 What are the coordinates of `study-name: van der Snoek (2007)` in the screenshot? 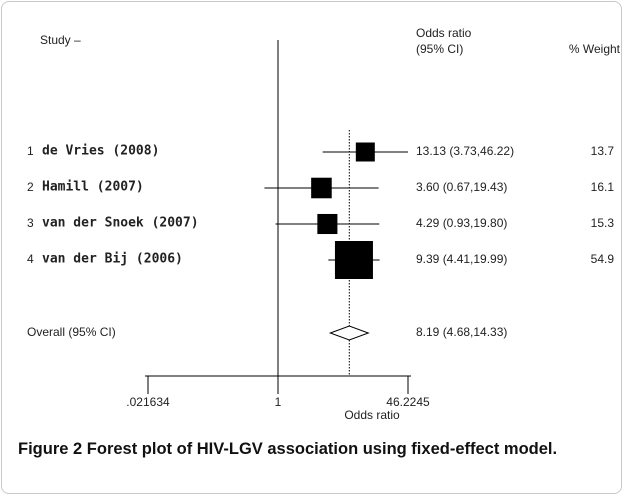 It's located at (120, 223).